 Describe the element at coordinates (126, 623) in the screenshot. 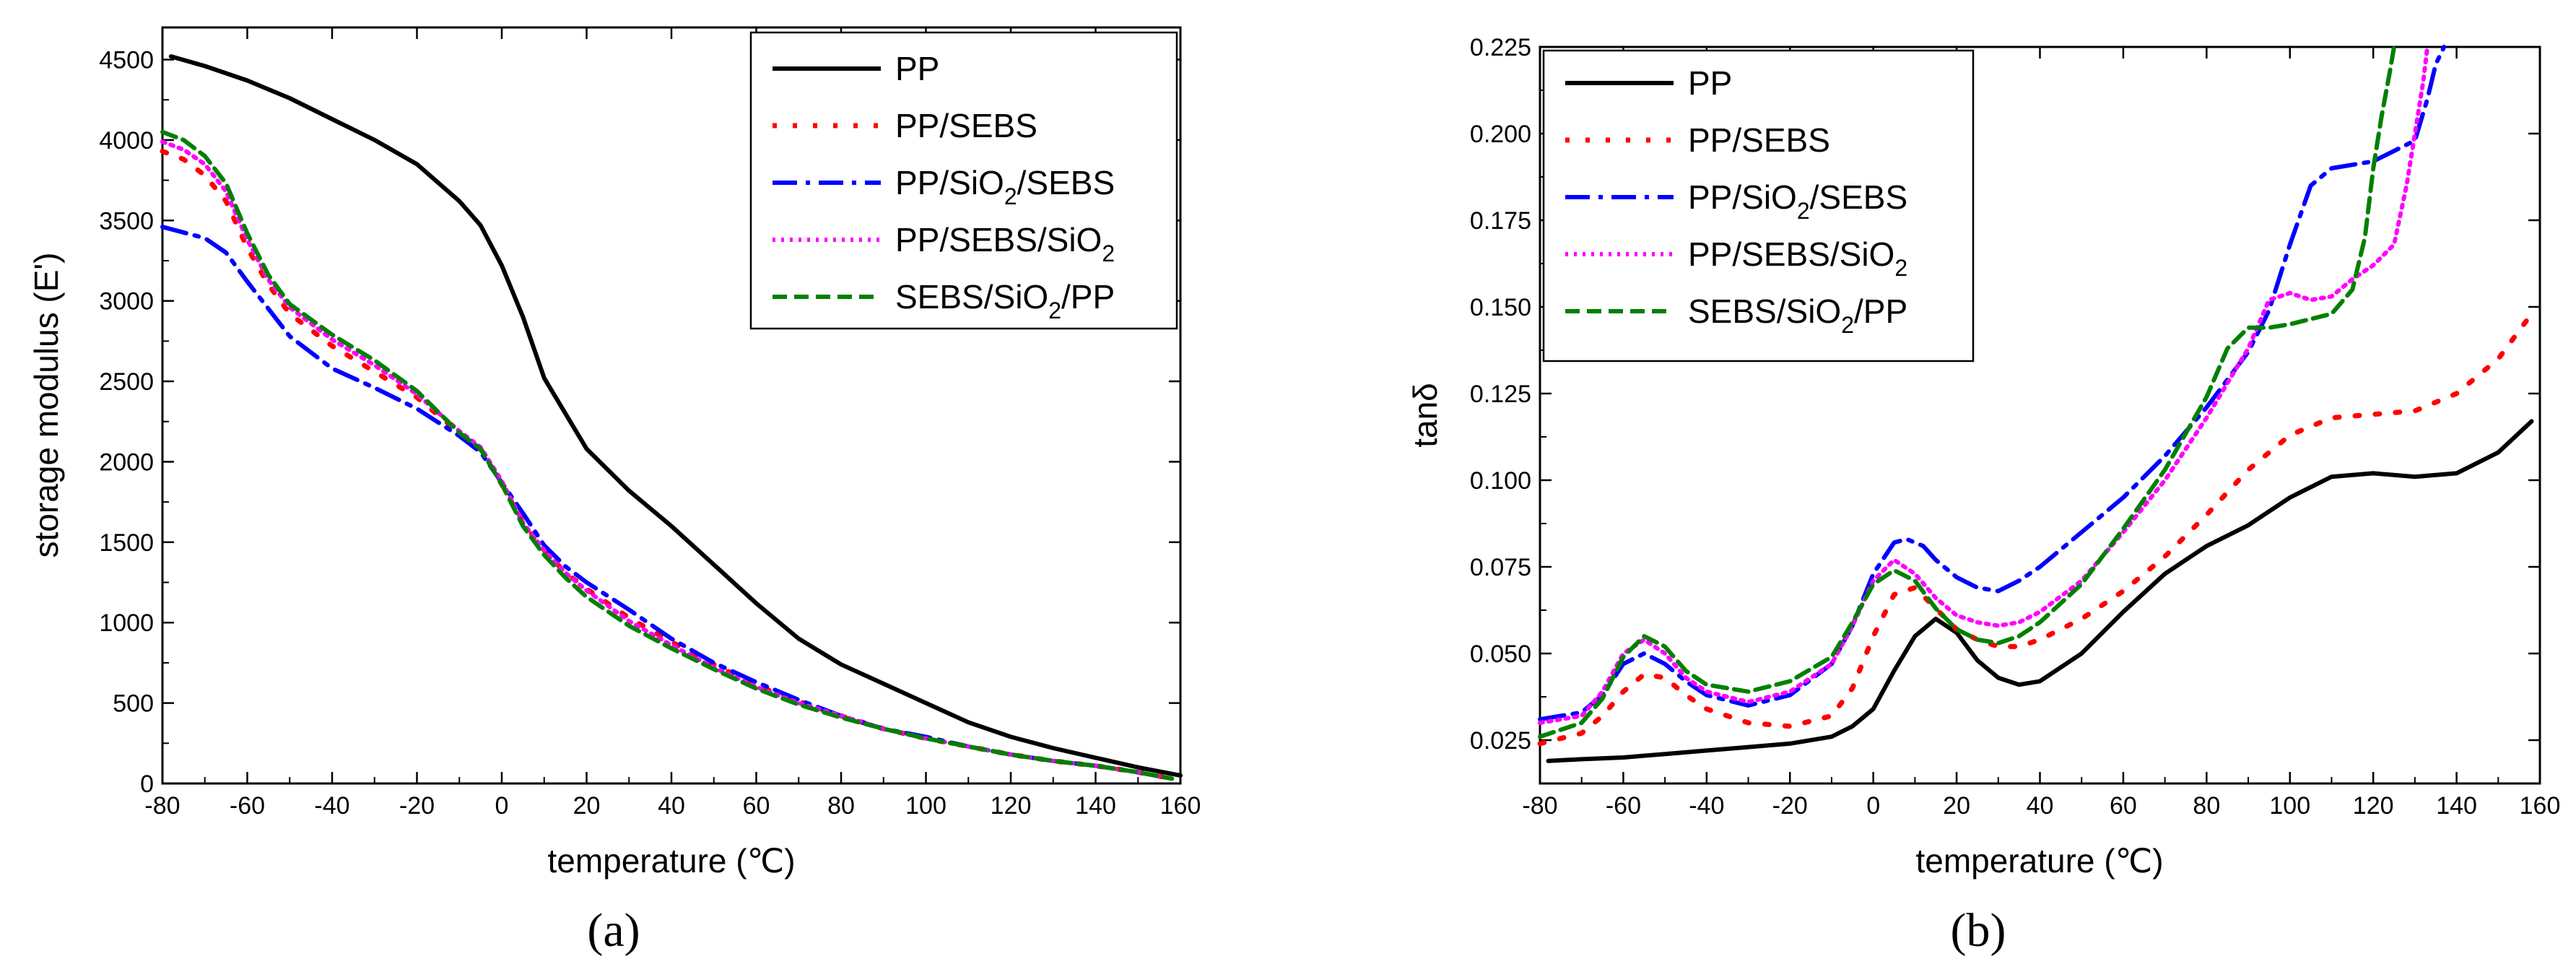

I see `y-tick-label: 1000` at that location.